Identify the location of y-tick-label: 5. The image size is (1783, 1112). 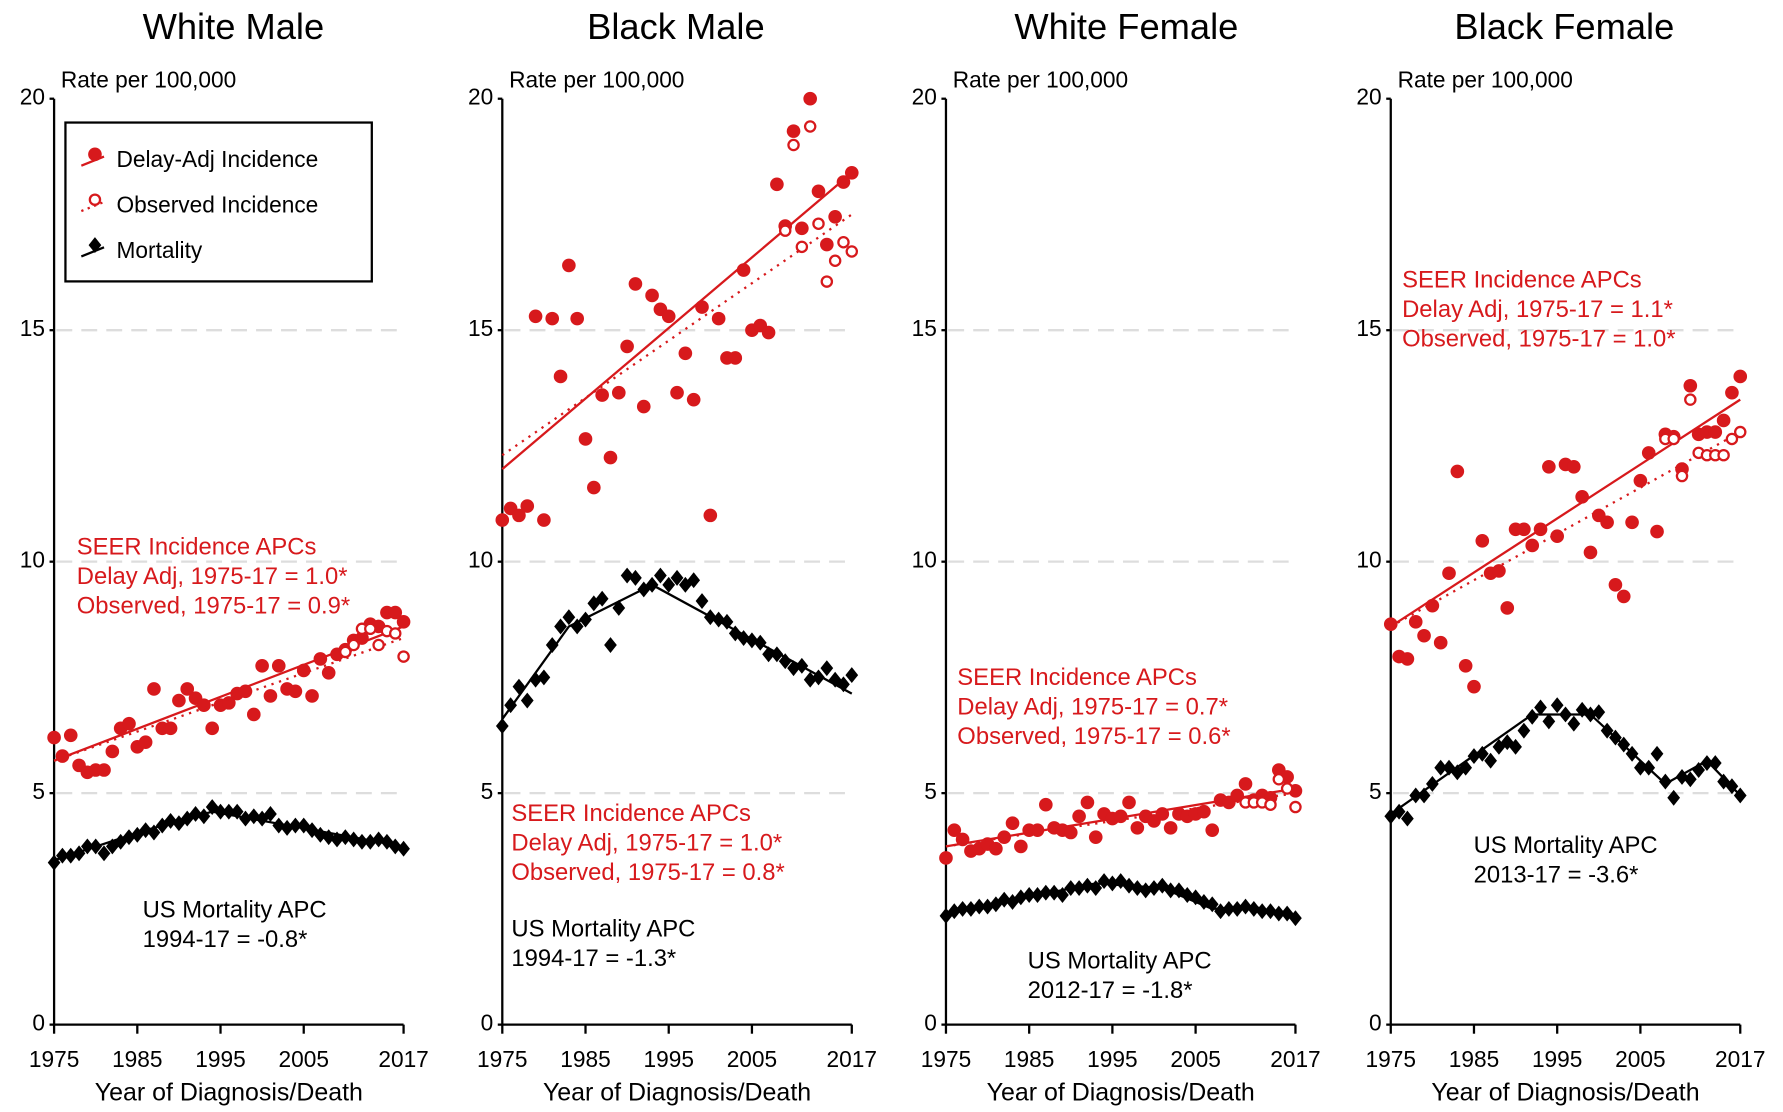
(1375, 791).